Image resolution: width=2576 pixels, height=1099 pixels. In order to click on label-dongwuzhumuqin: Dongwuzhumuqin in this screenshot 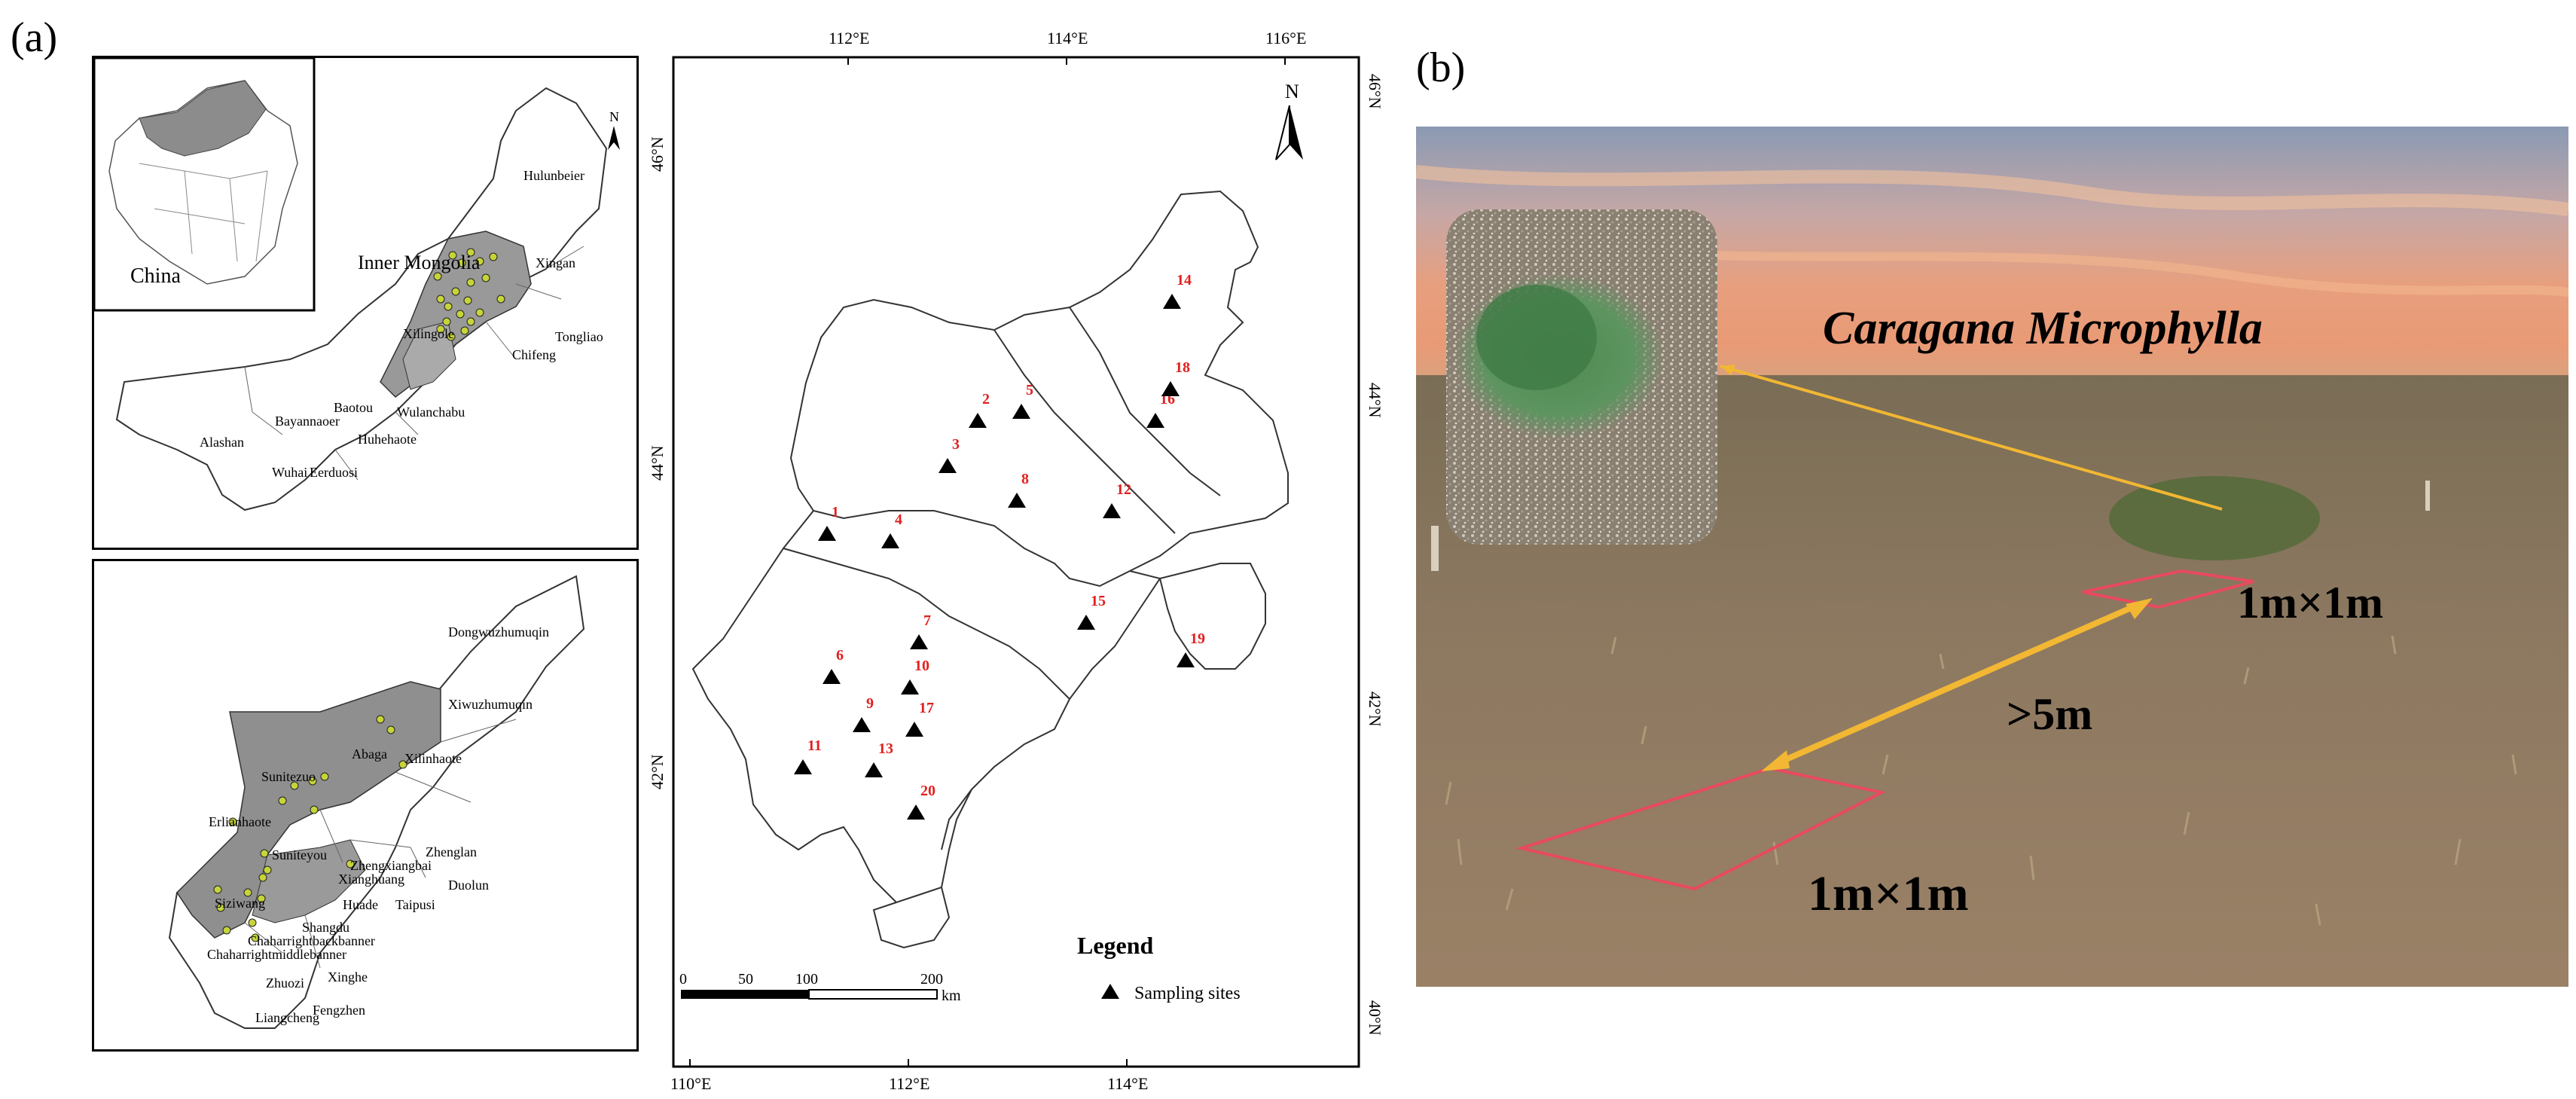, I will do `click(499, 632)`.